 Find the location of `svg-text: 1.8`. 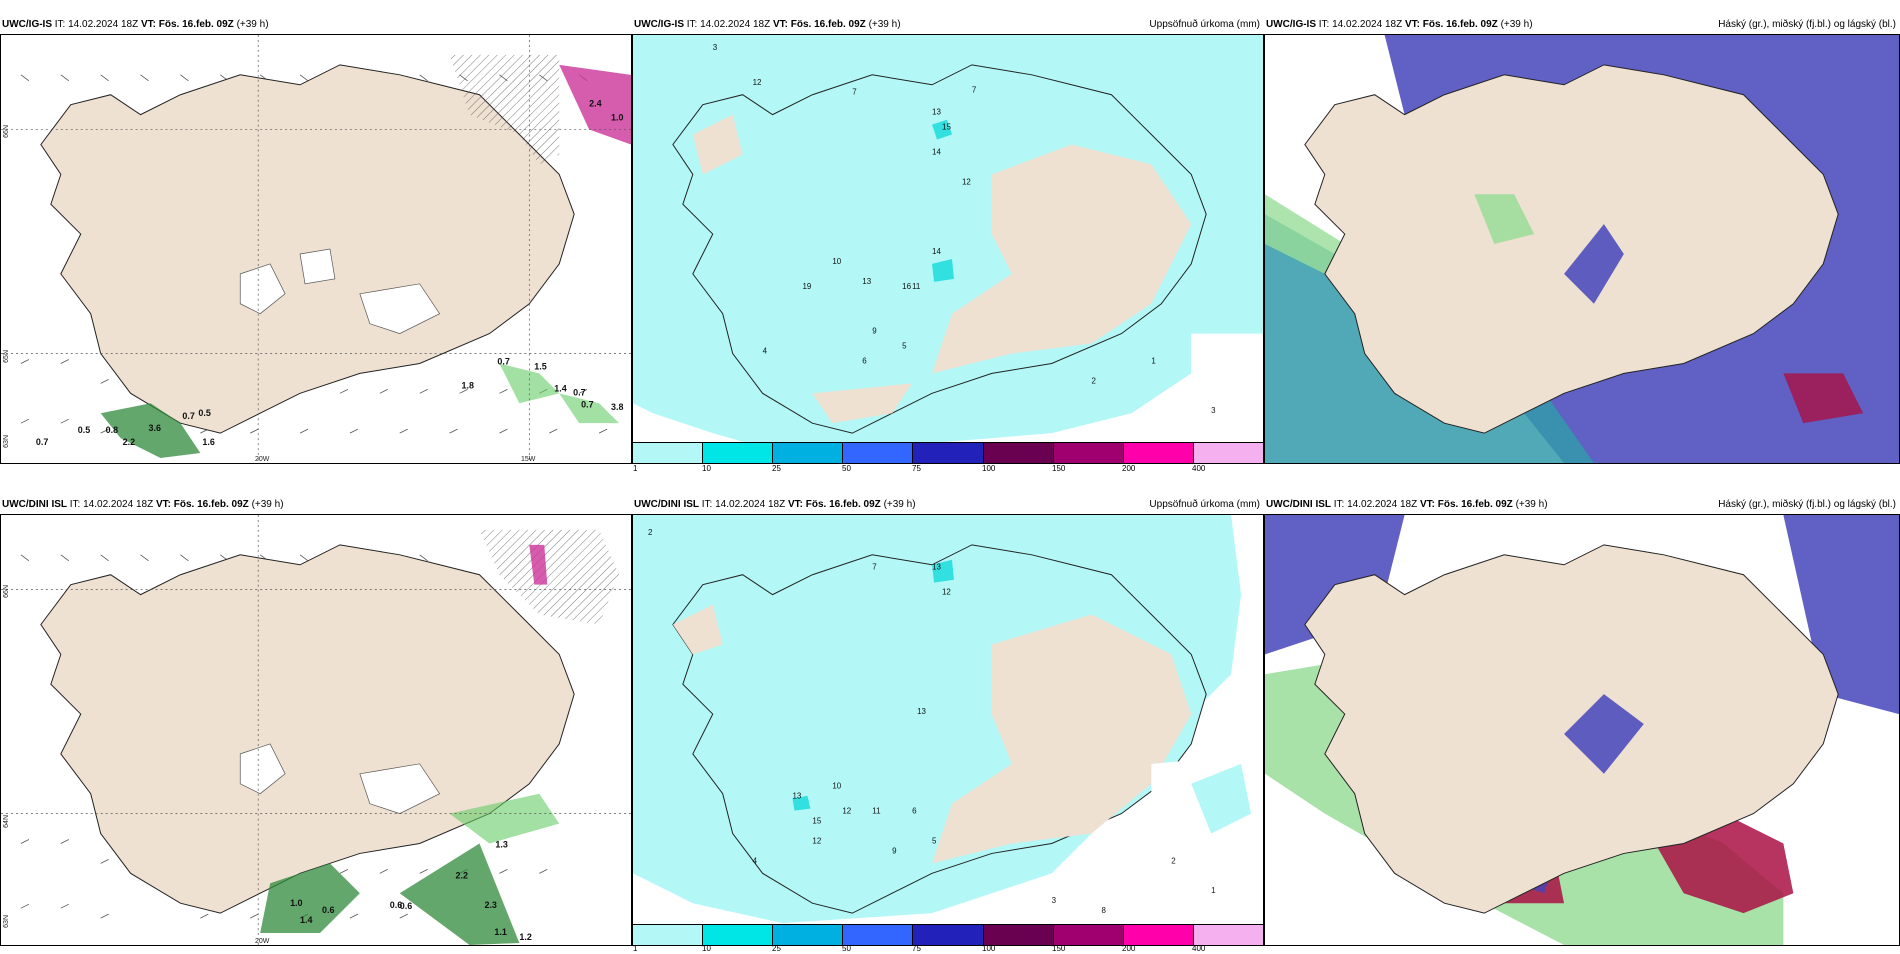

svg-text: 1.8 is located at coordinates (468, 385).